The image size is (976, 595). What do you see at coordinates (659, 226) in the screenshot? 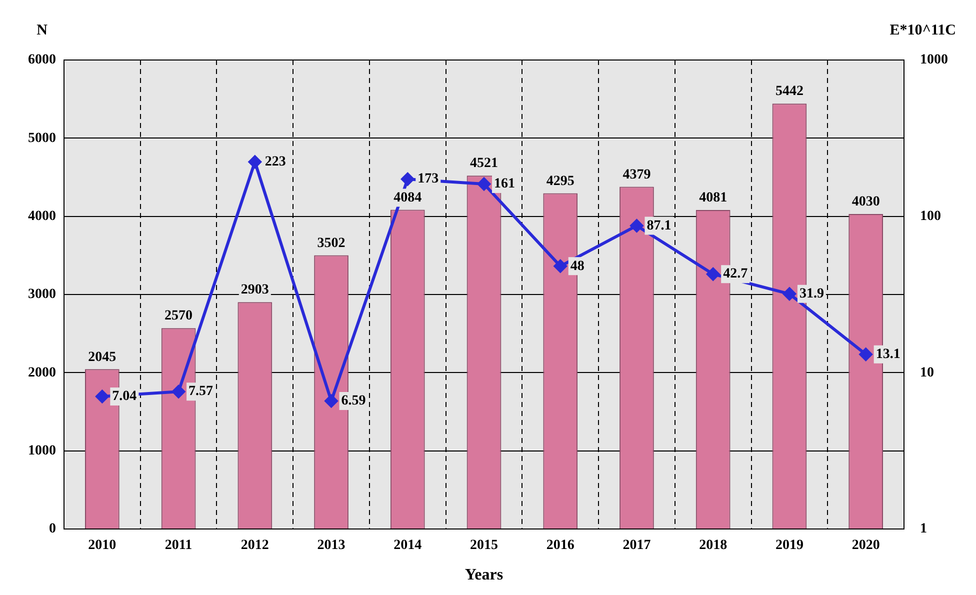
I see `data-label: 87.1` at bounding box center [659, 226].